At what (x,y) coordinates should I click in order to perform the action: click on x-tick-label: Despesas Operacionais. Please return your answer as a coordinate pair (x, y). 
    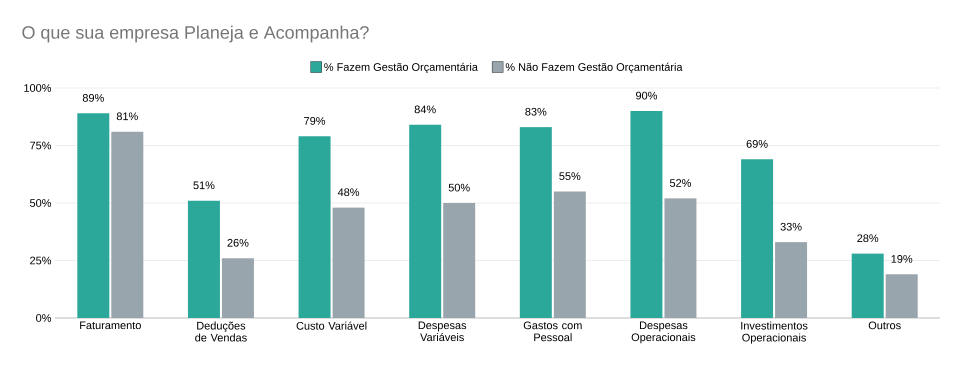
    Looking at the image, I should click on (664, 333).